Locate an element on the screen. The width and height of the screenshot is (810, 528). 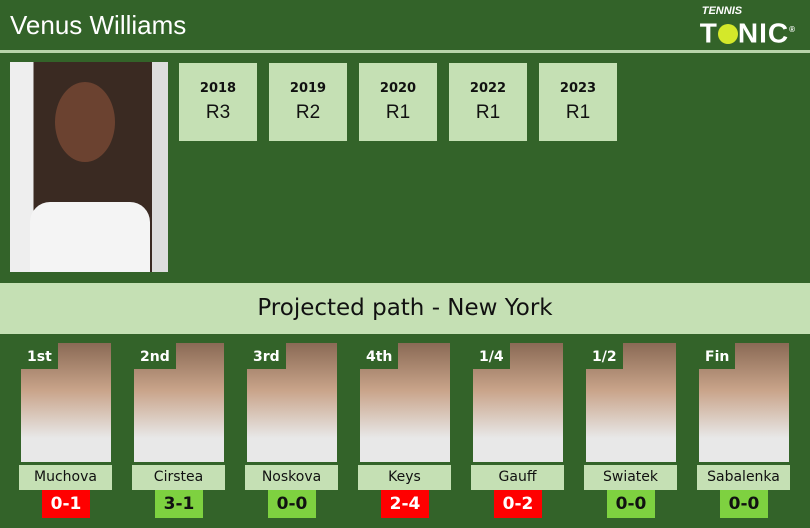
opponent-keys: 4th Keys 2-4 is located at coordinates (405, 433).